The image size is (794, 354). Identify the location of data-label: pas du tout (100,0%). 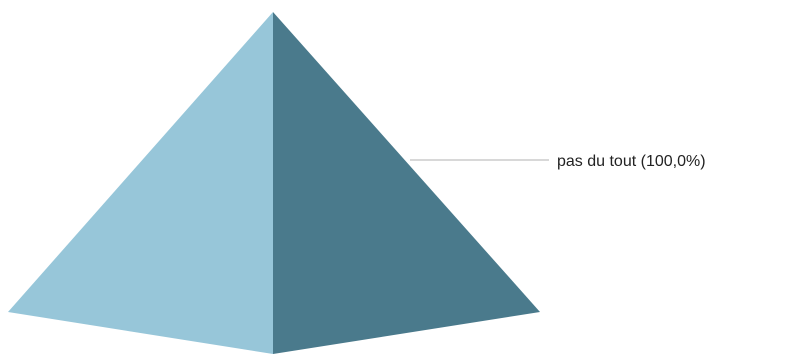
(631, 161).